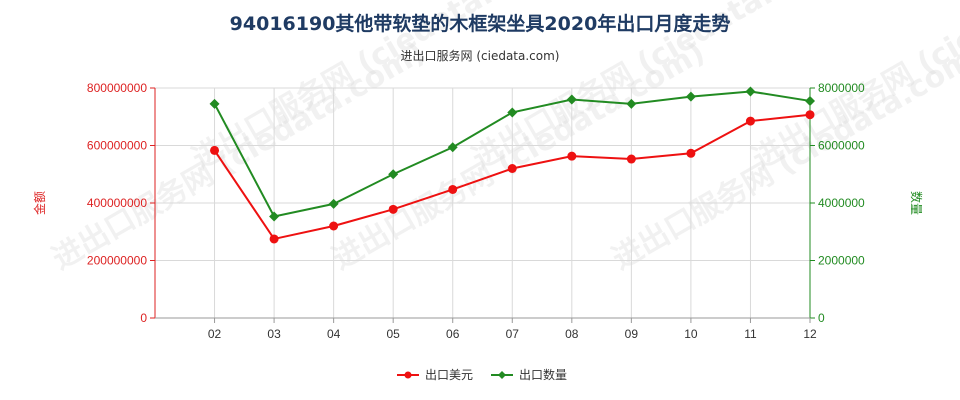 The width and height of the screenshot is (960, 400). Describe the element at coordinates (480, 55) in the screenshot. I see `chart-subtitle: 进出口服务网 (ciedata.com)` at that location.